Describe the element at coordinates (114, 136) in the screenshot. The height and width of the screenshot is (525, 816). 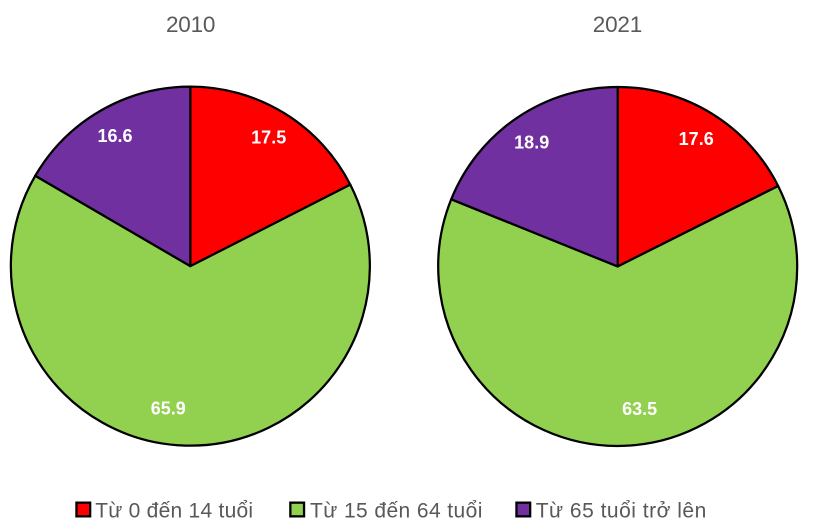
I see `svg-text: 16.6` at that location.